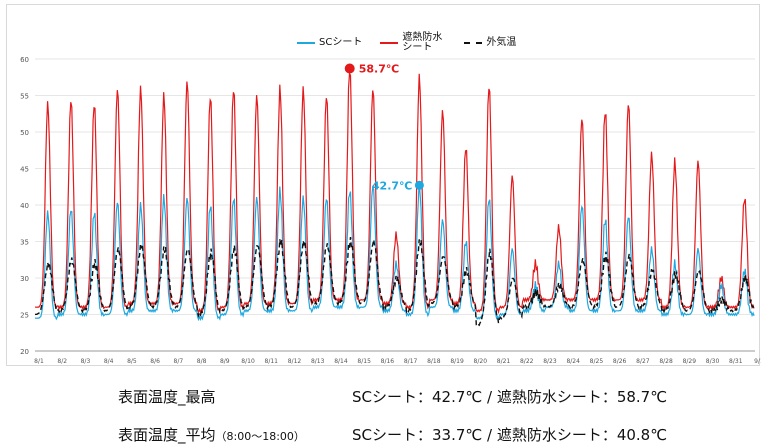 Image resolution: width=767 pixels, height=446 pixels. Describe the element at coordinates (620, 361) in the screenshot. I see `x-tick-label-8/26: 8/26` at that location.